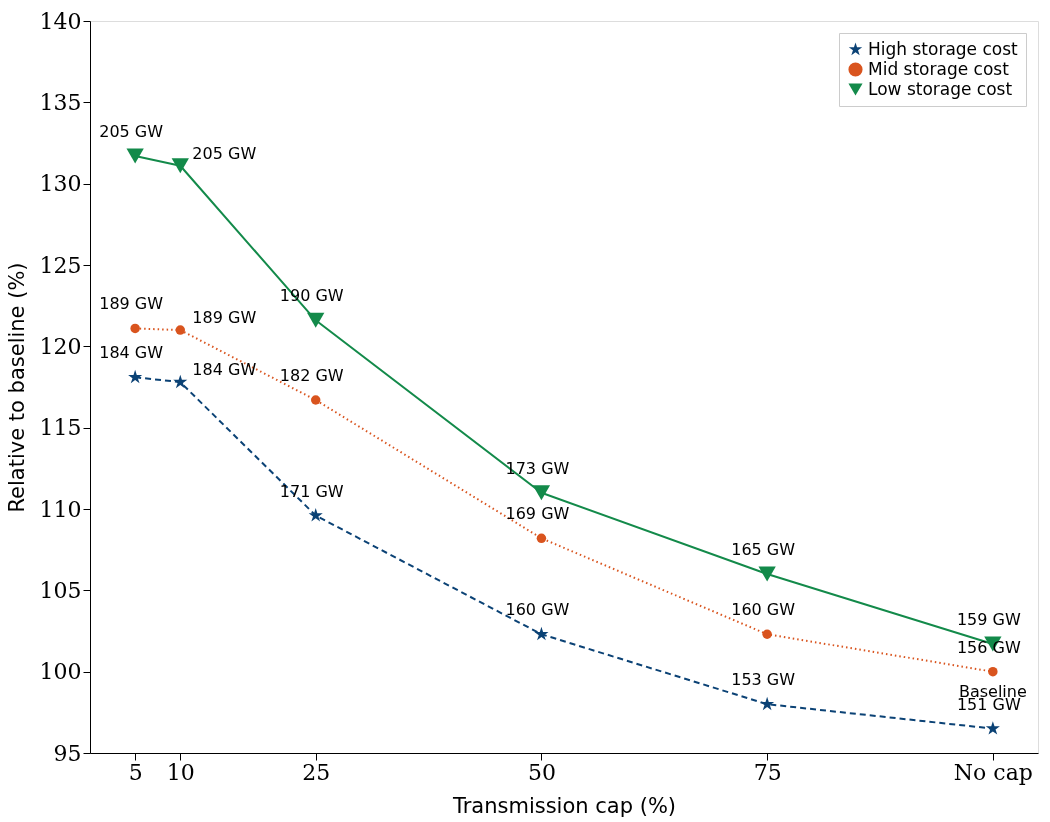 Image resolution: width=1050 pixels, height=822 pixels. Describe the element at coordinates (316, 772) in the screenshot. I see `x-tick-label: 25` at that location.